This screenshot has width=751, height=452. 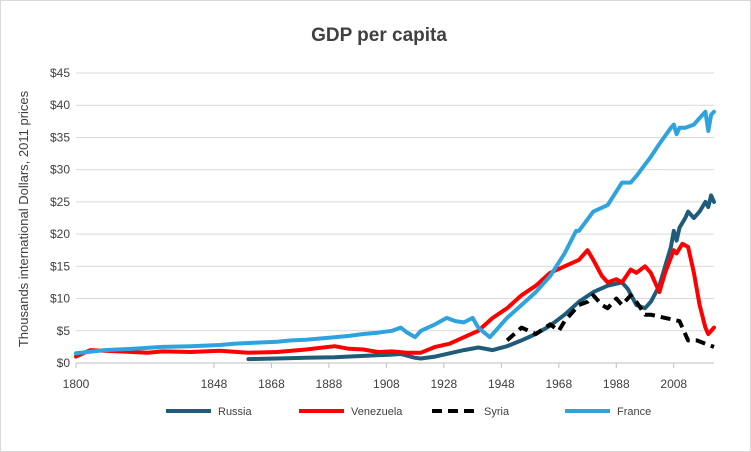 What do you see at coordinates (64, 331) in the screenshot?
I see `y-tick-label: $5` at bounding box center [64, 331].